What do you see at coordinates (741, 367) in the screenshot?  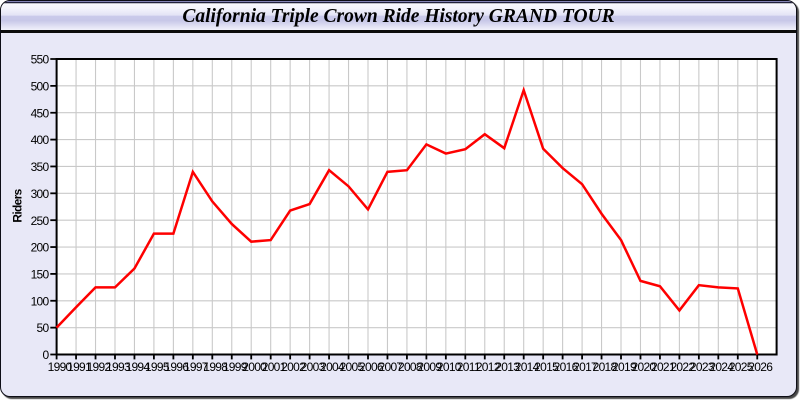 I see `svg-text: 2025` at bounding box center [741, 367].